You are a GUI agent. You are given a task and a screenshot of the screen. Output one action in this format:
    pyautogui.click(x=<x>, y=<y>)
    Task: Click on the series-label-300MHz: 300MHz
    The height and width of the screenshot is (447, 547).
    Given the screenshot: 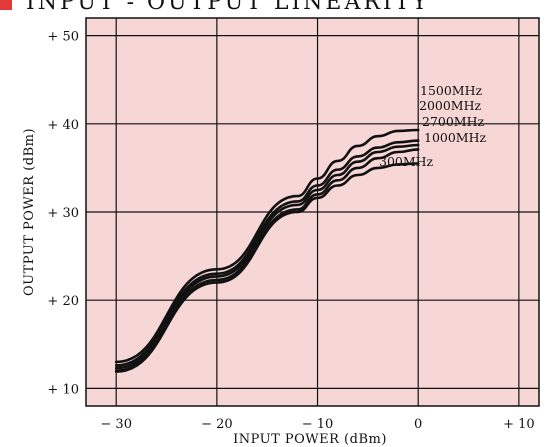 What is the action you would take?
    pyautogui.click(x=406, y=161)
    